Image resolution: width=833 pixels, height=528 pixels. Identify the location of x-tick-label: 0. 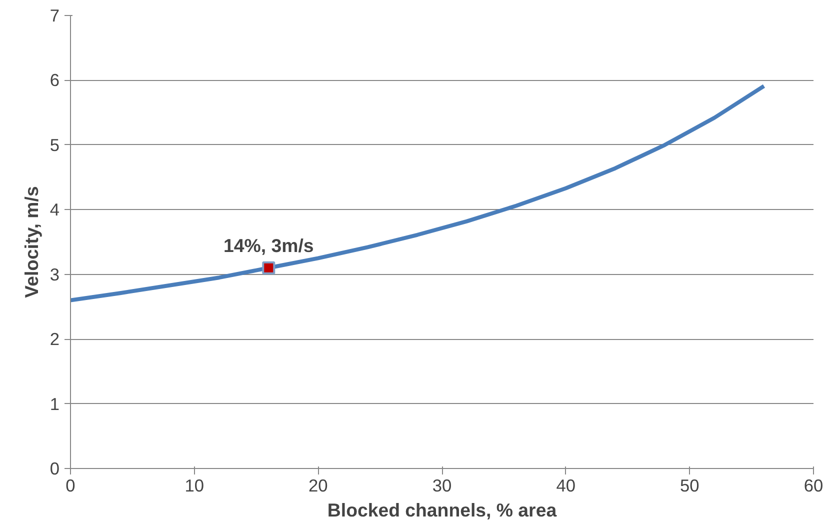
(71, 486).